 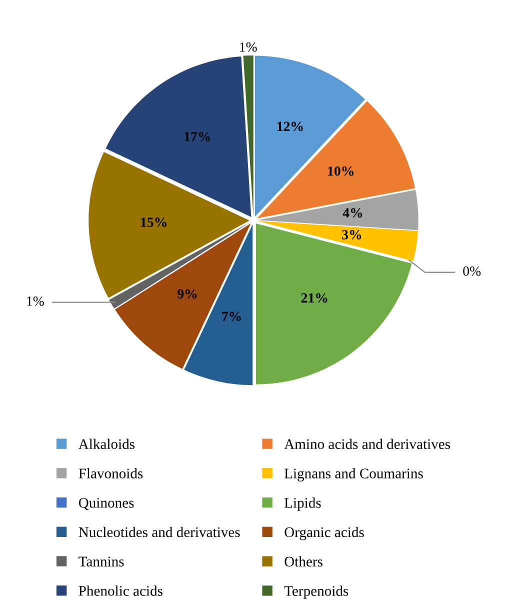 What do you see at coordinates (302, 504) in the screenshot?
I see `legend-label: Lipids` at bounding box center [302, 504].